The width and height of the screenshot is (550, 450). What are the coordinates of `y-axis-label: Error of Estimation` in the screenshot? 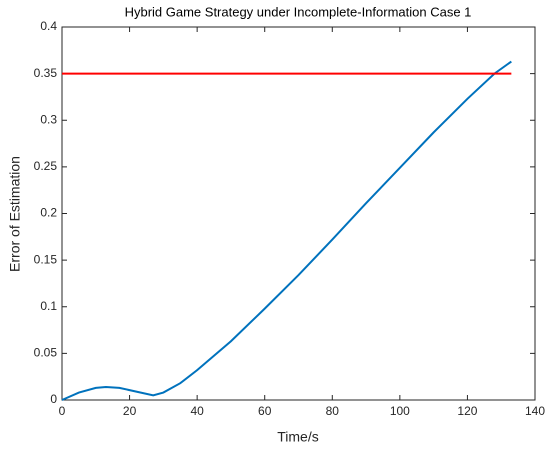 It's located at (15, 214).